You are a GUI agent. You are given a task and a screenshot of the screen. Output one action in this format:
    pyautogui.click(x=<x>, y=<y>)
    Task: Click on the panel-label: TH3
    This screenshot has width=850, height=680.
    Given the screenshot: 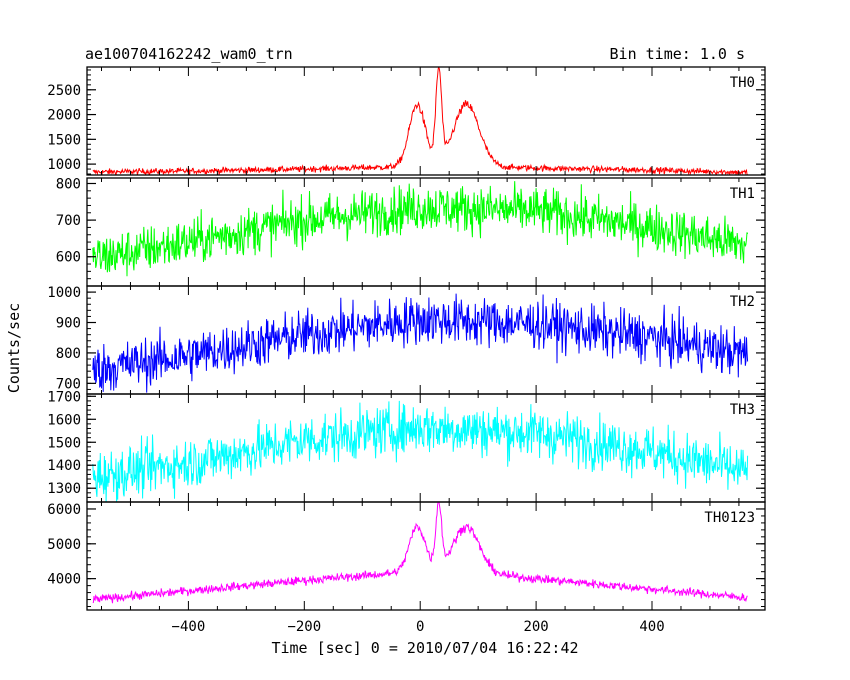 What is the action you would take?
    pyautogui.click(x=742, y=410)
    